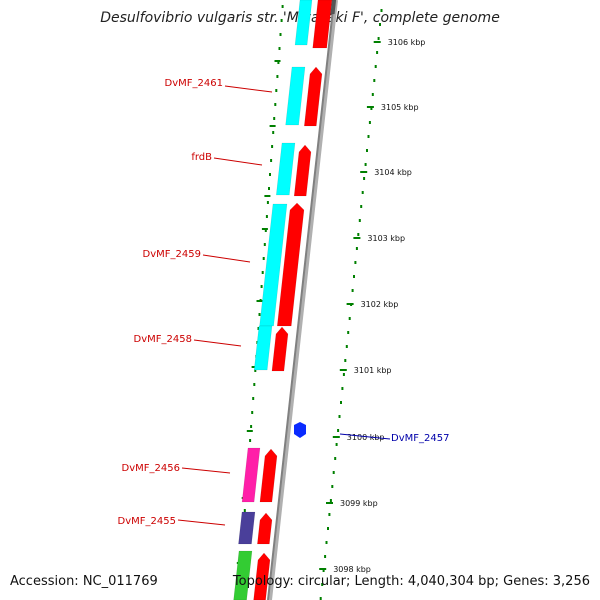  Describe the element at coordinates (407, 42) in the screenshot. I see `kbp-tick-label: 3106 kbp` at that location.